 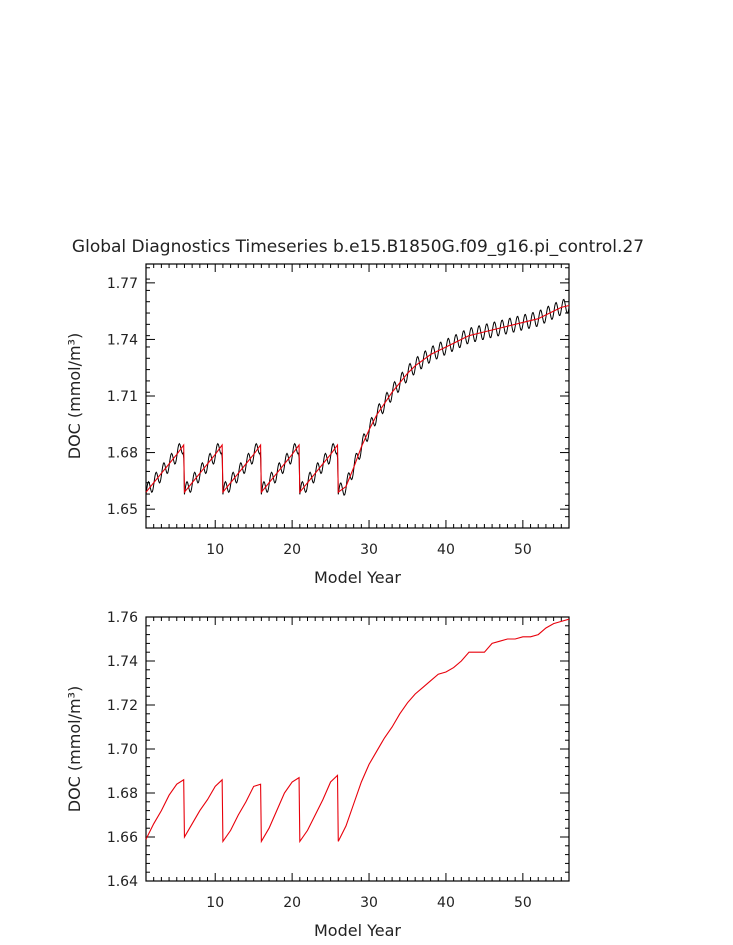 What do you see at coordinates (122, 284) in the screenshot?
I see `y-tick-label: 1.77` at bounding box center [122, 284].